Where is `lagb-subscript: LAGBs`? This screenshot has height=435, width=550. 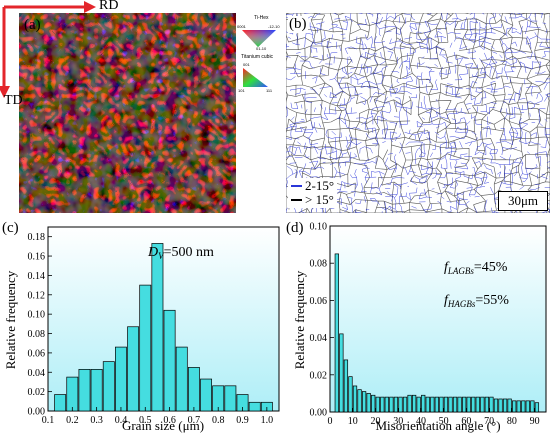 lagb-subscript: LAGBs is located at coordinates (461, 271).